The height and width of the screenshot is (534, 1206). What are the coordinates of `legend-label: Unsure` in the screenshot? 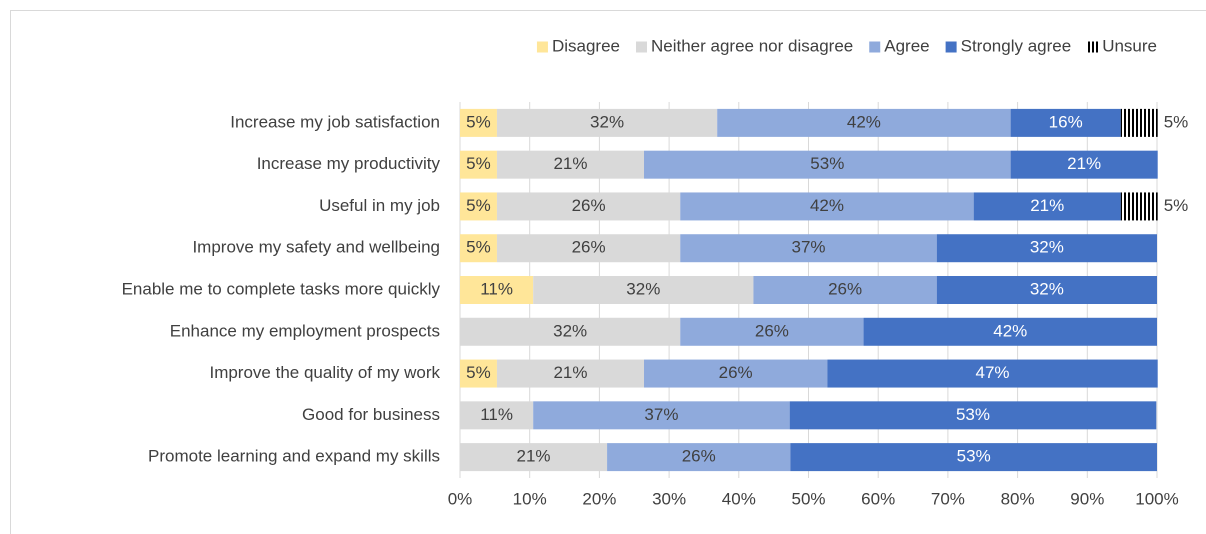 It's located at (1129, 45).